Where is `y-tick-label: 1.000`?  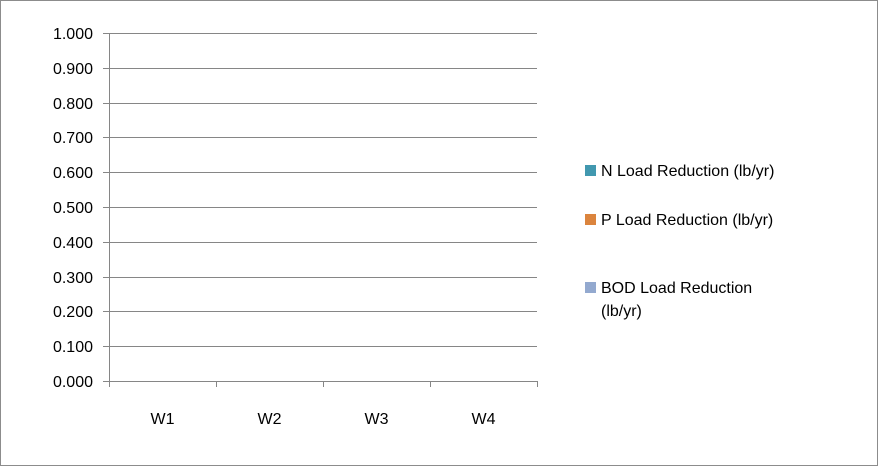
y-tick-label: 1.000 is located at coordinates (73, 34).